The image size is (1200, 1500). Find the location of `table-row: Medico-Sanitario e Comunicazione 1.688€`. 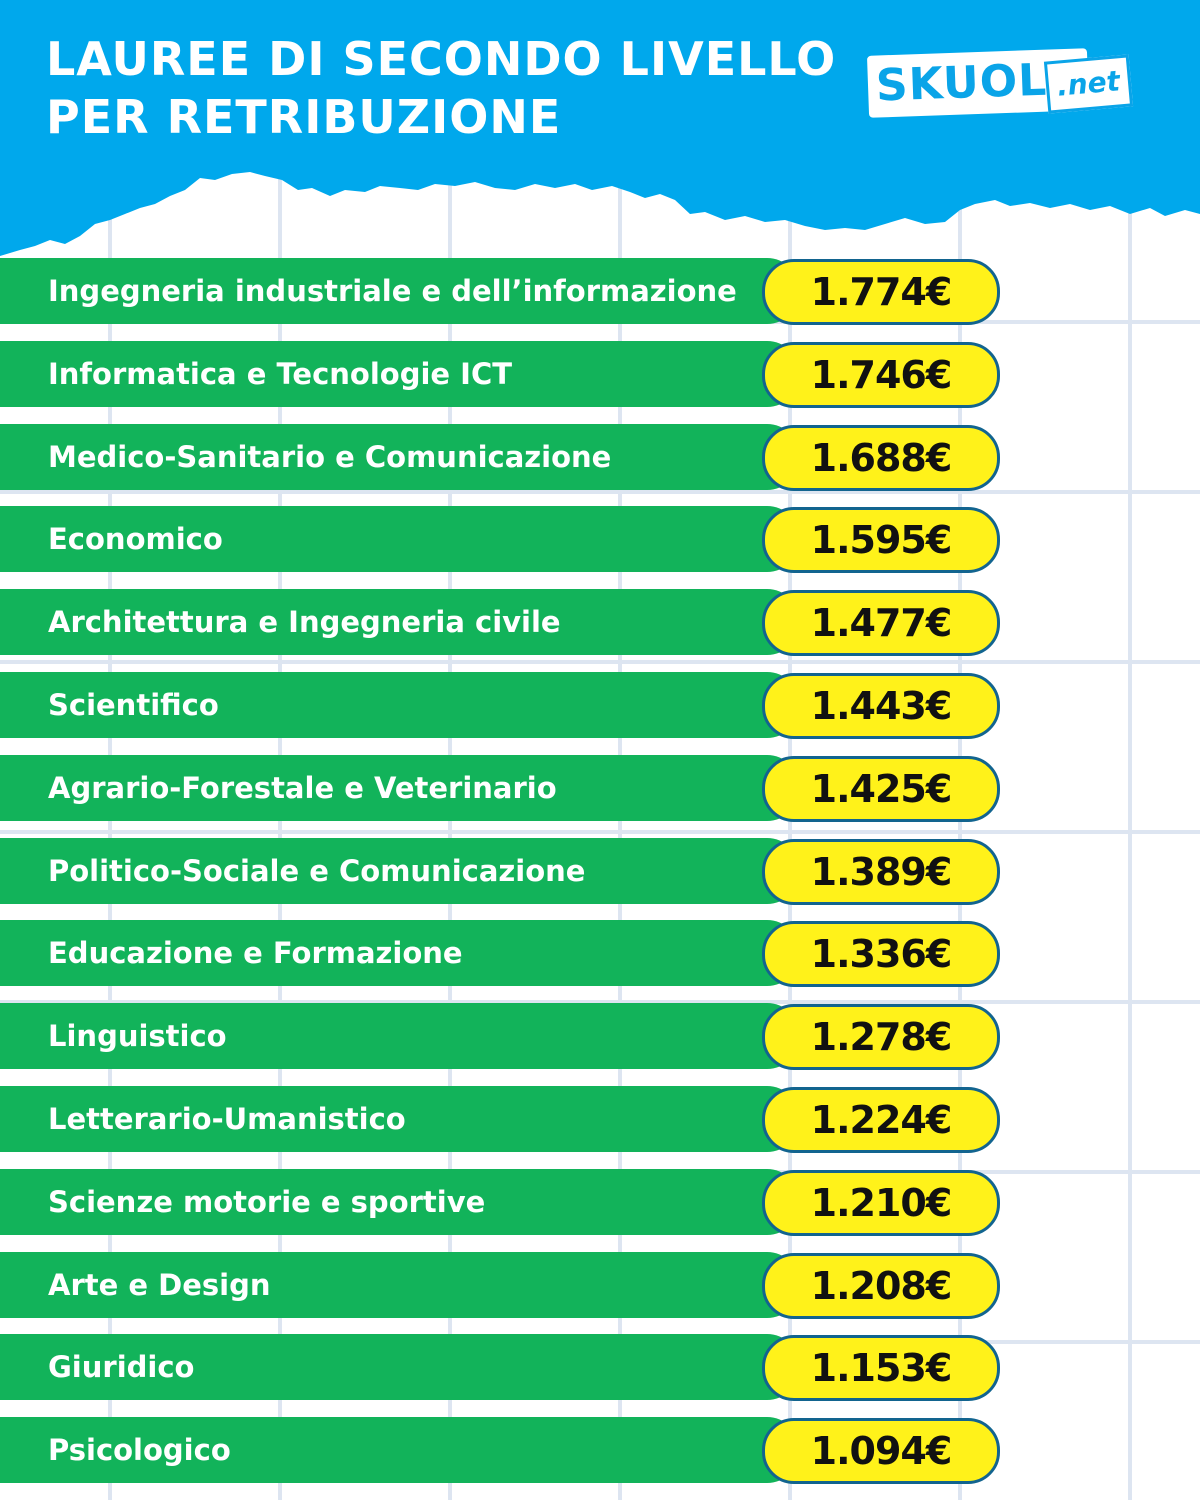

table-row: Medico-Sanitario e Comunicazione 1.688€ is located at coordinates (500, 457).